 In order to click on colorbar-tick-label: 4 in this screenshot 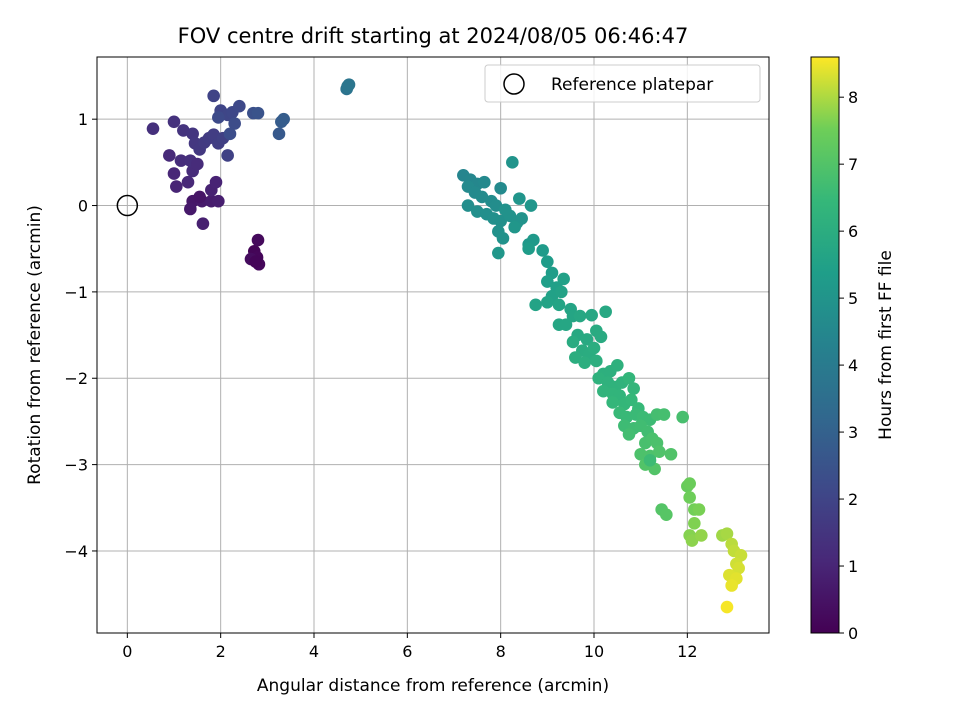, I will do `click(853, 365)`.